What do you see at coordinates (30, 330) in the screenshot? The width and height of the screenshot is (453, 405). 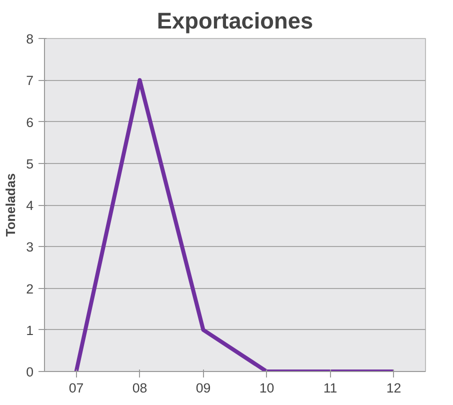 I see `y-tick-label: 1` at bounding box center [30, 330].